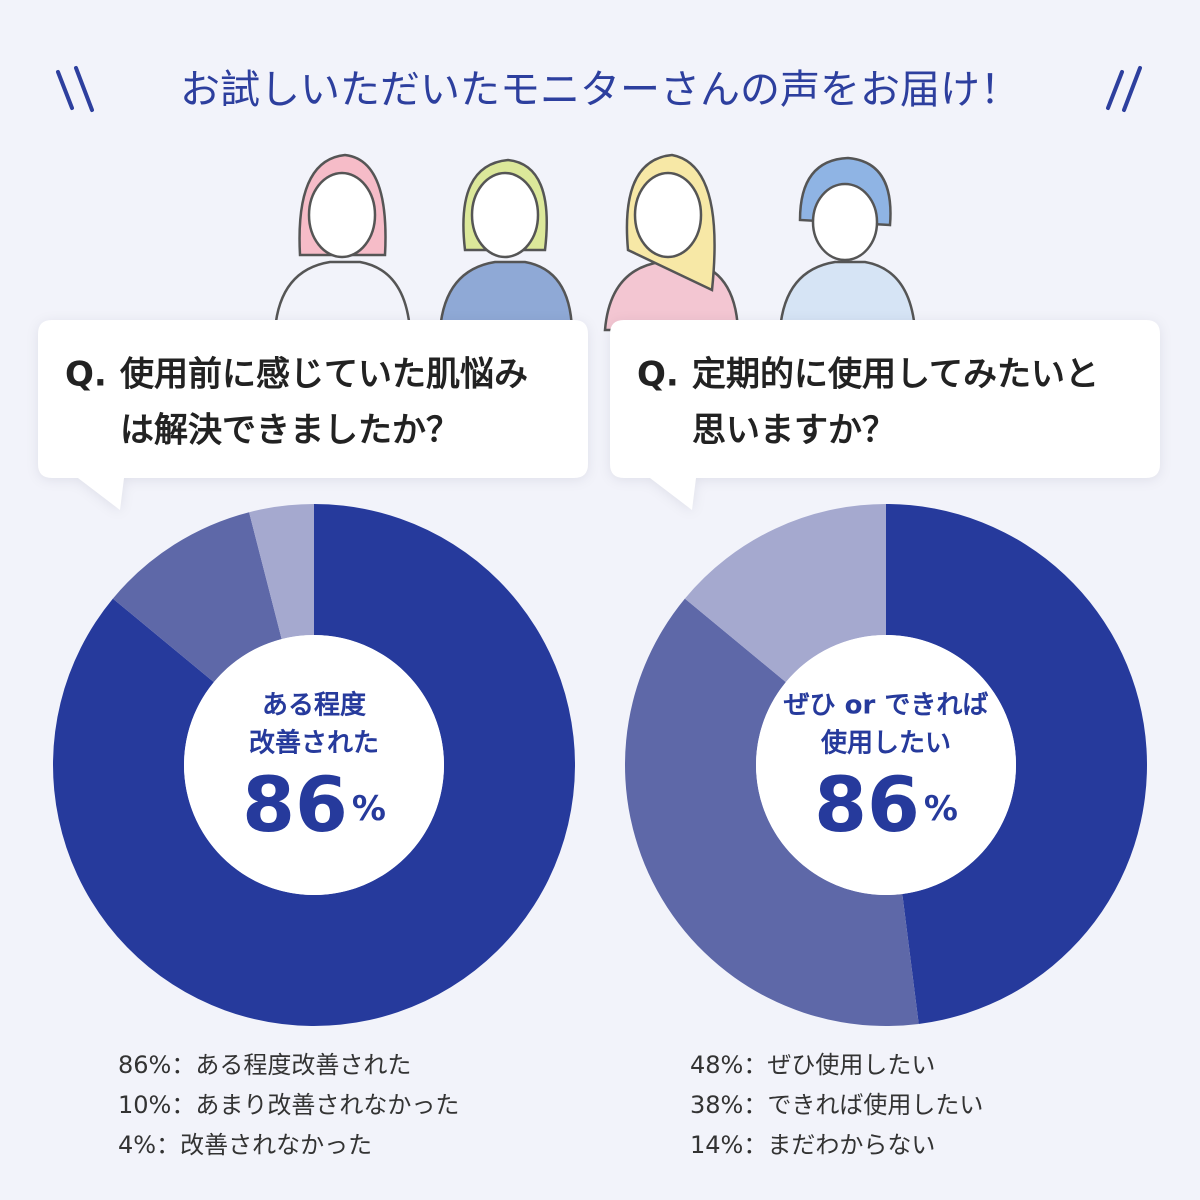 The width and height of the screenshot is (1200, 1200). I want to click on question: 思いますか？, so click(794, 431).